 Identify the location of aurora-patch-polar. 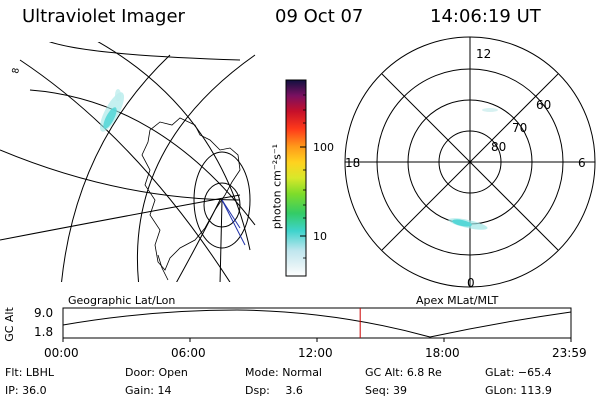
(473, 169).